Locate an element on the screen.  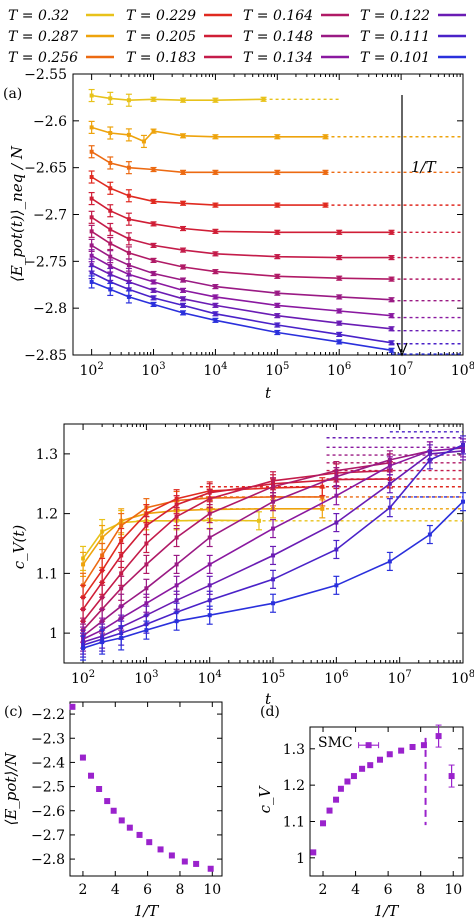
y-tick-label: 1.3 is located at coordinates (294, 750).